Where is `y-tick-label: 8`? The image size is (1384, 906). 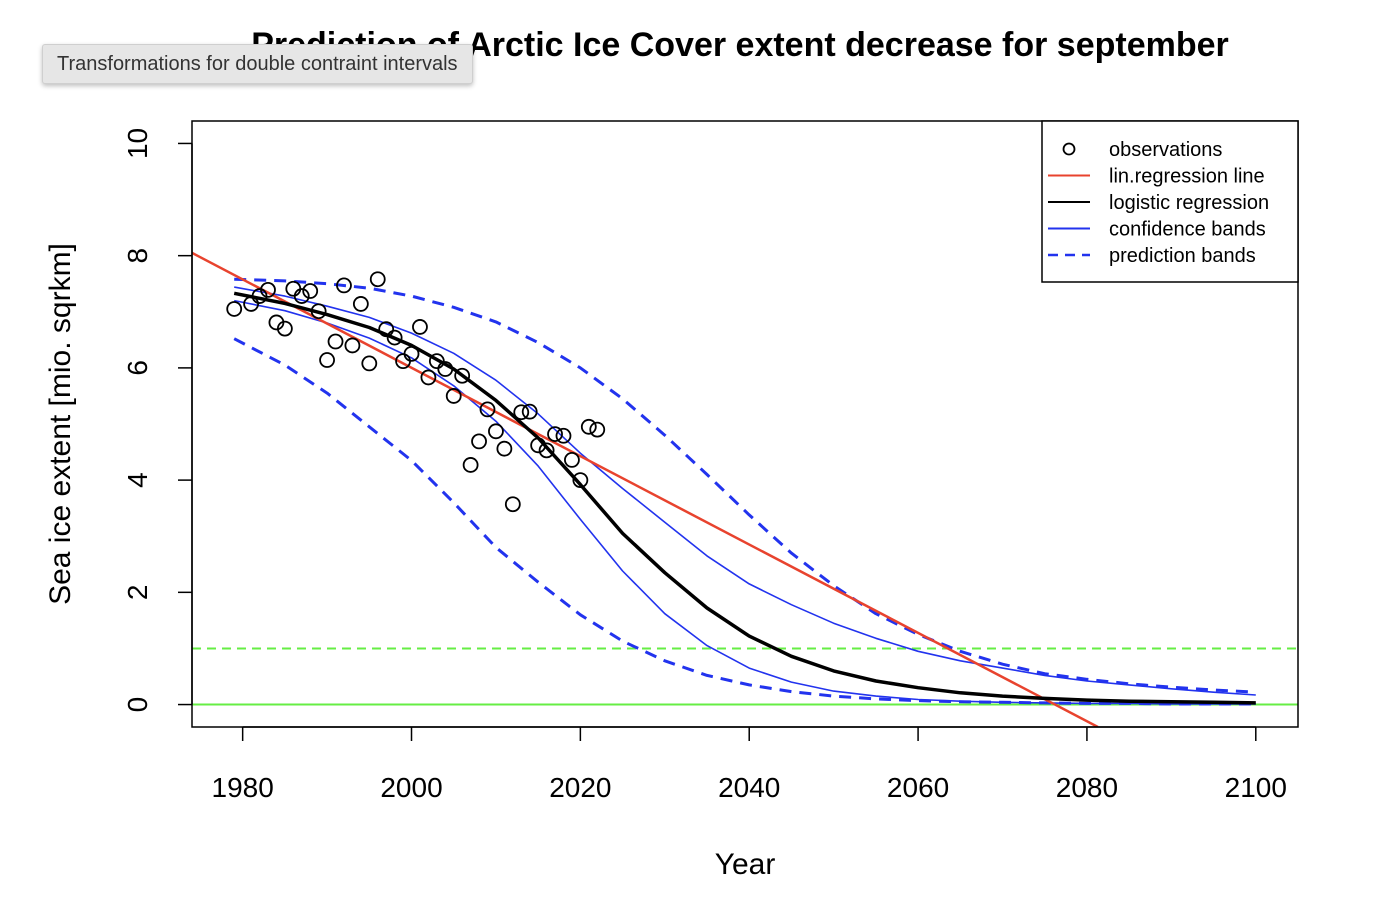
y-tick-label: 8 is located at coordinates (137, 256).